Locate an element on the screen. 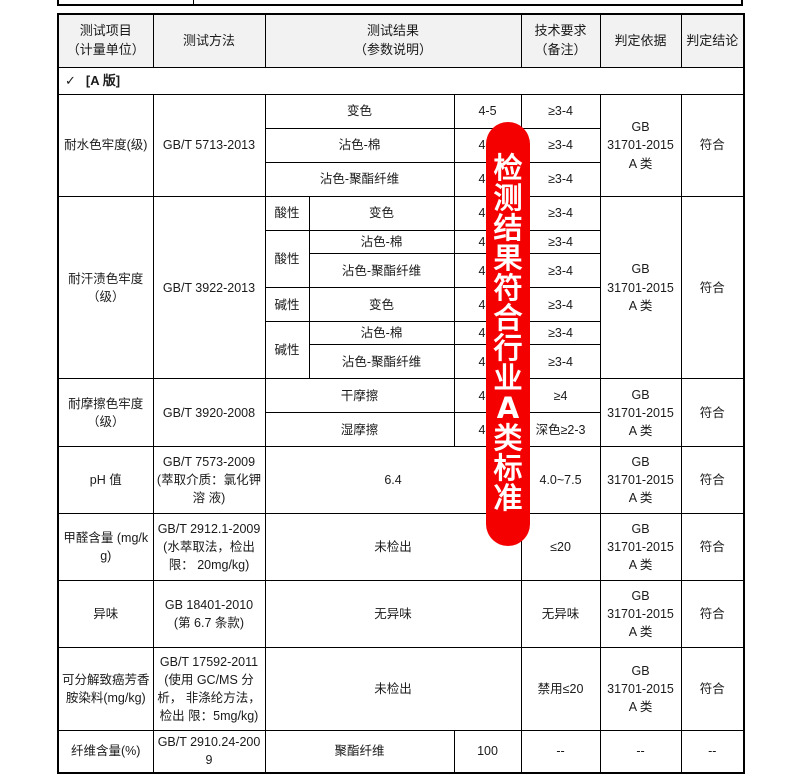  method-line3: 20mg/kg) is located at coordinates (223, 565).